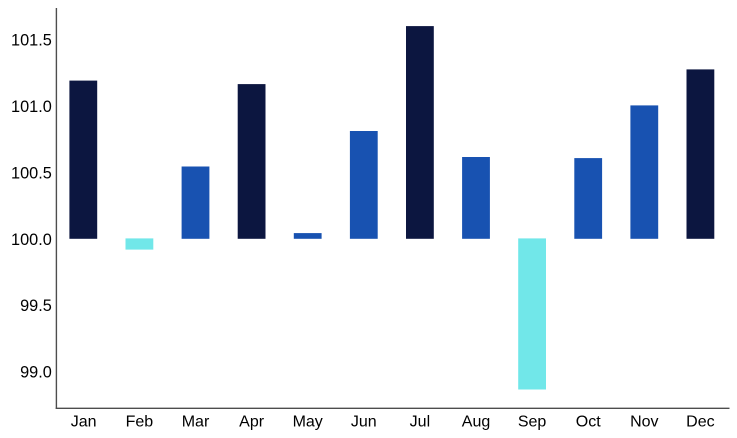 The height and width of the screenshot is (438, 737). Describe the element at coordinates (31, 41) in the screenshot. I see `svg-text: 101.5` at that location.